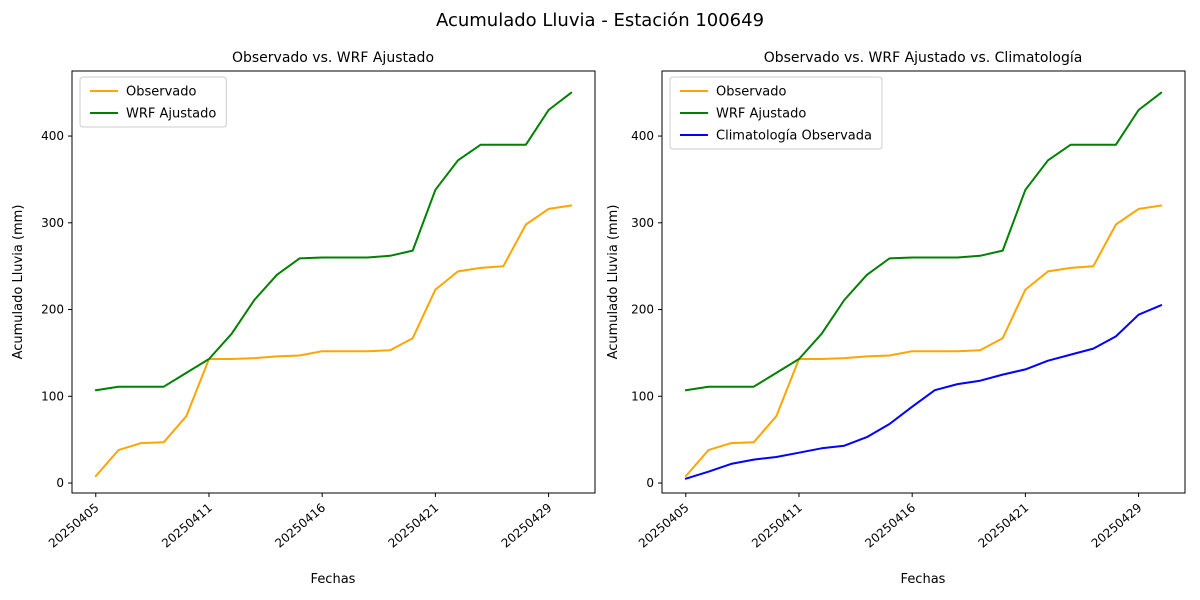 Image resolution: width=1200 pixels, height=600 pixels. I want to click on legend: Observado WRF Ajustado, so click(153, 102).